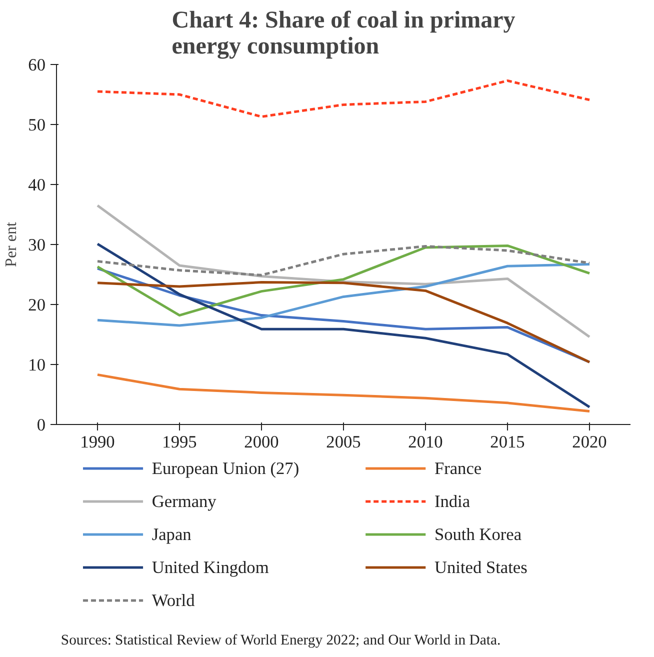 The height and width of the screenshot is (657, 654). What do you see at coordinates (211, 567) in the screenshot?
I see `legend-label: United Kingdom` at bounding box center [211, 567].